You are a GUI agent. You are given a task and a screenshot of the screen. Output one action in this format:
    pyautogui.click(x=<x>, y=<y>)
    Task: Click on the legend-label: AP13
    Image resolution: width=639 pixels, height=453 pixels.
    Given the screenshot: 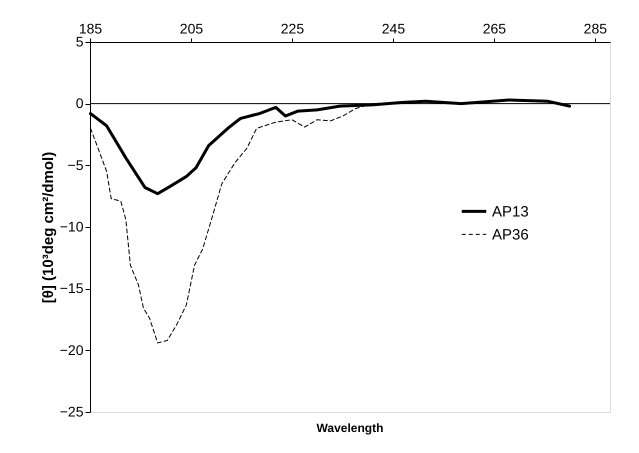 What is the action you would take?
    pyautogui.click(x=510, y=211)
    